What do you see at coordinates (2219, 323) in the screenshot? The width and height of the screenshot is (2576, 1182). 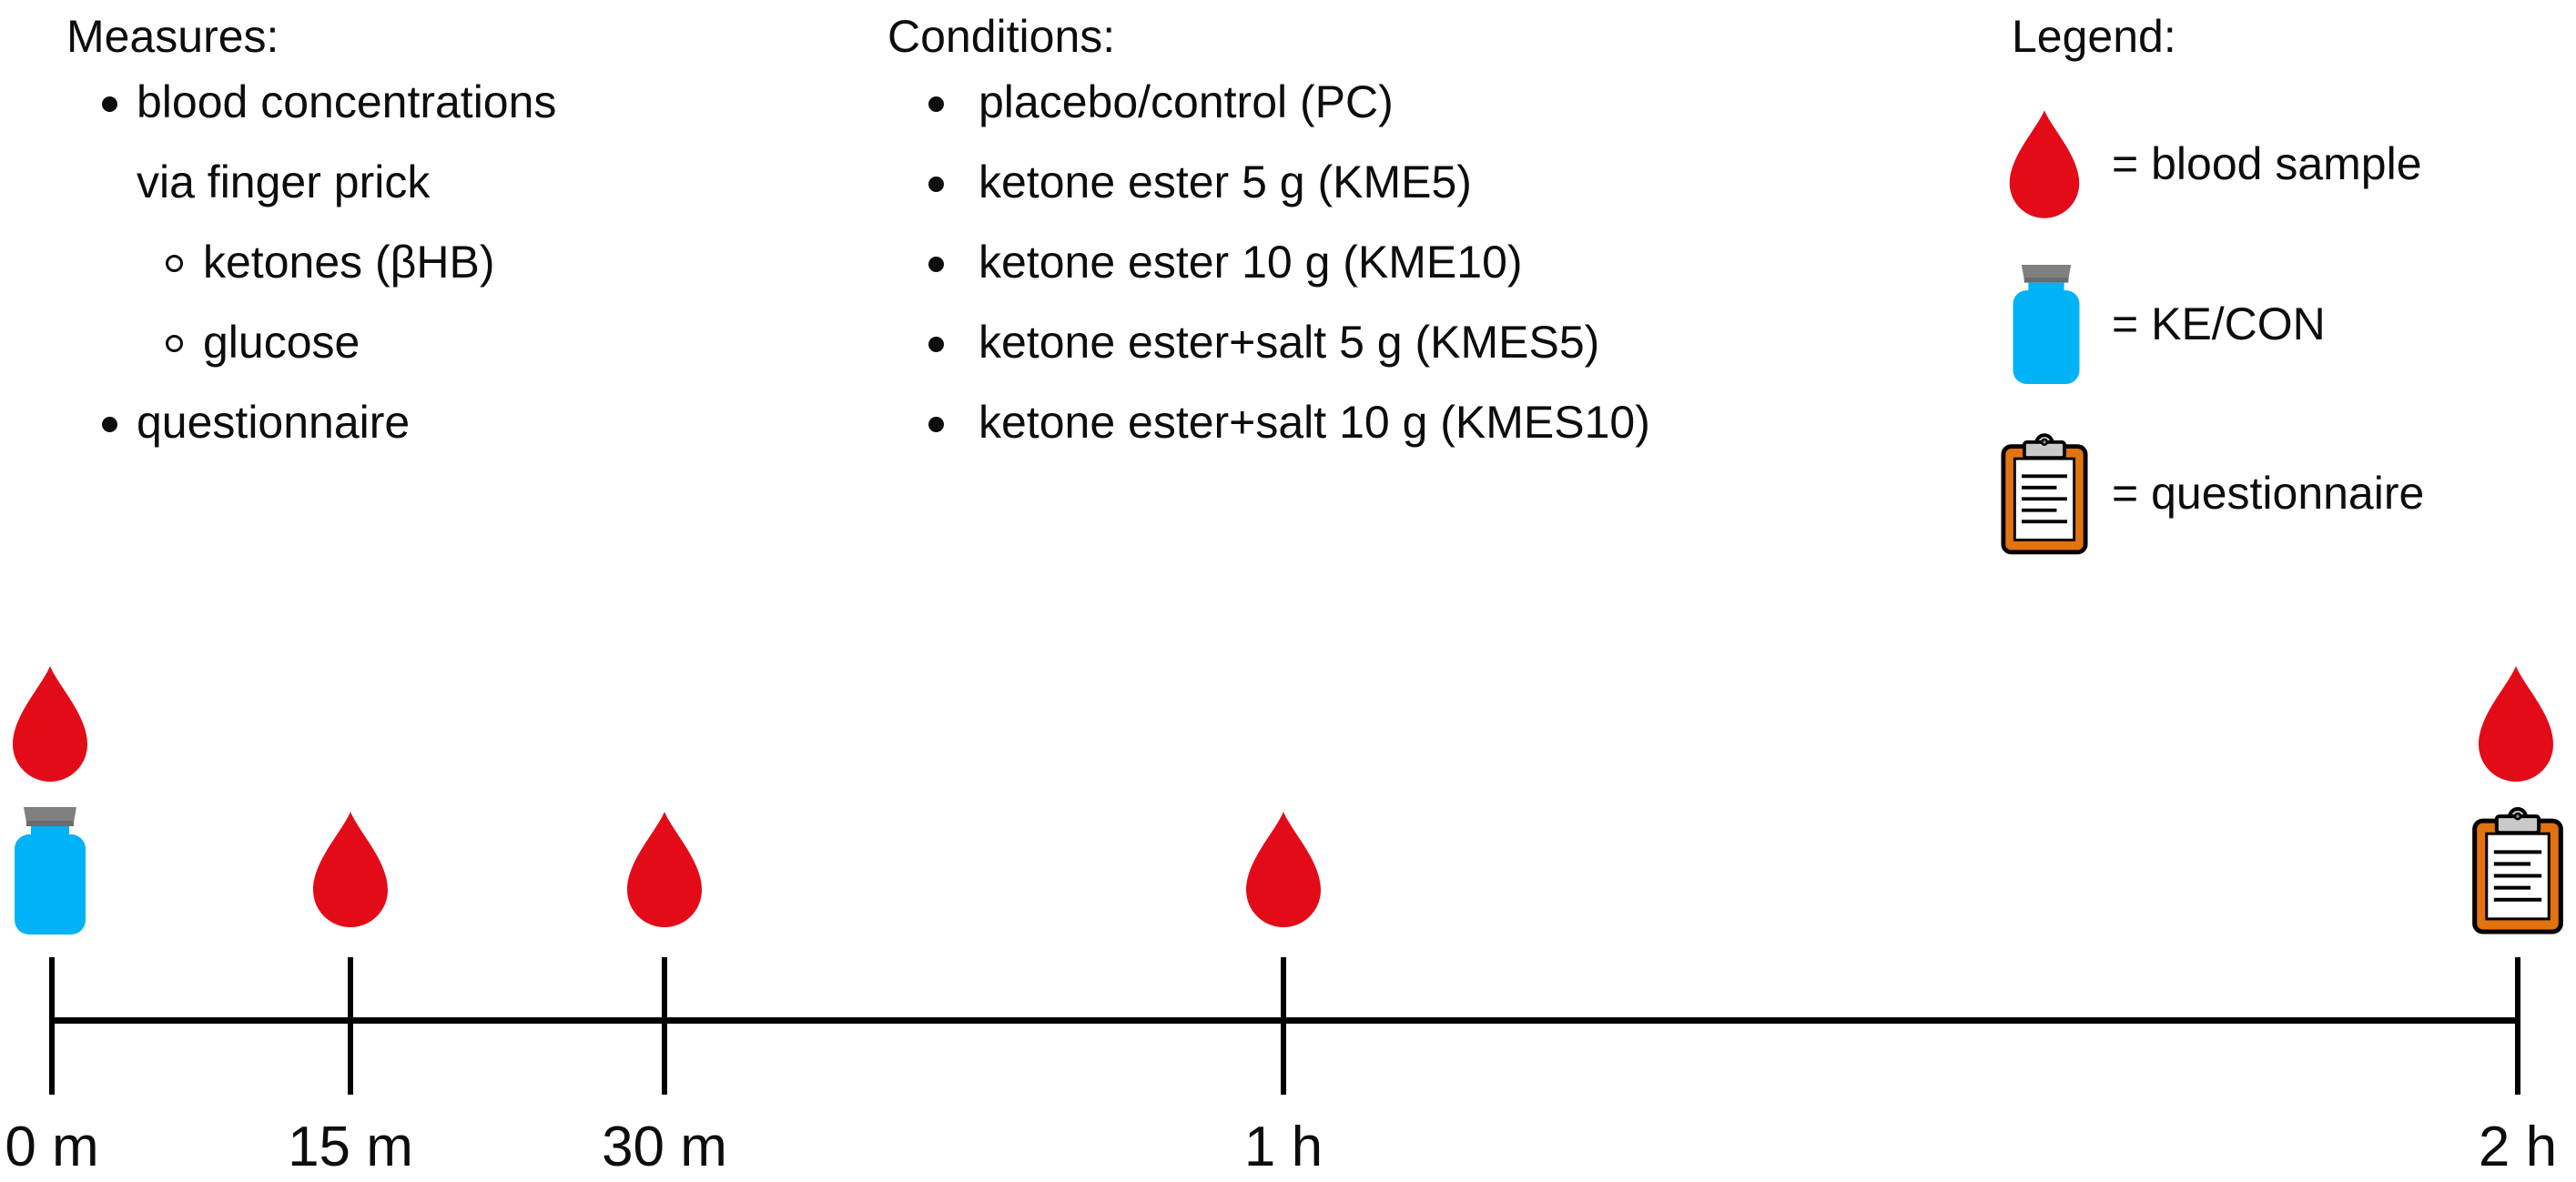 I see `legend-label-ke-con: = KE/CON` at bounding box center [2219, 323].